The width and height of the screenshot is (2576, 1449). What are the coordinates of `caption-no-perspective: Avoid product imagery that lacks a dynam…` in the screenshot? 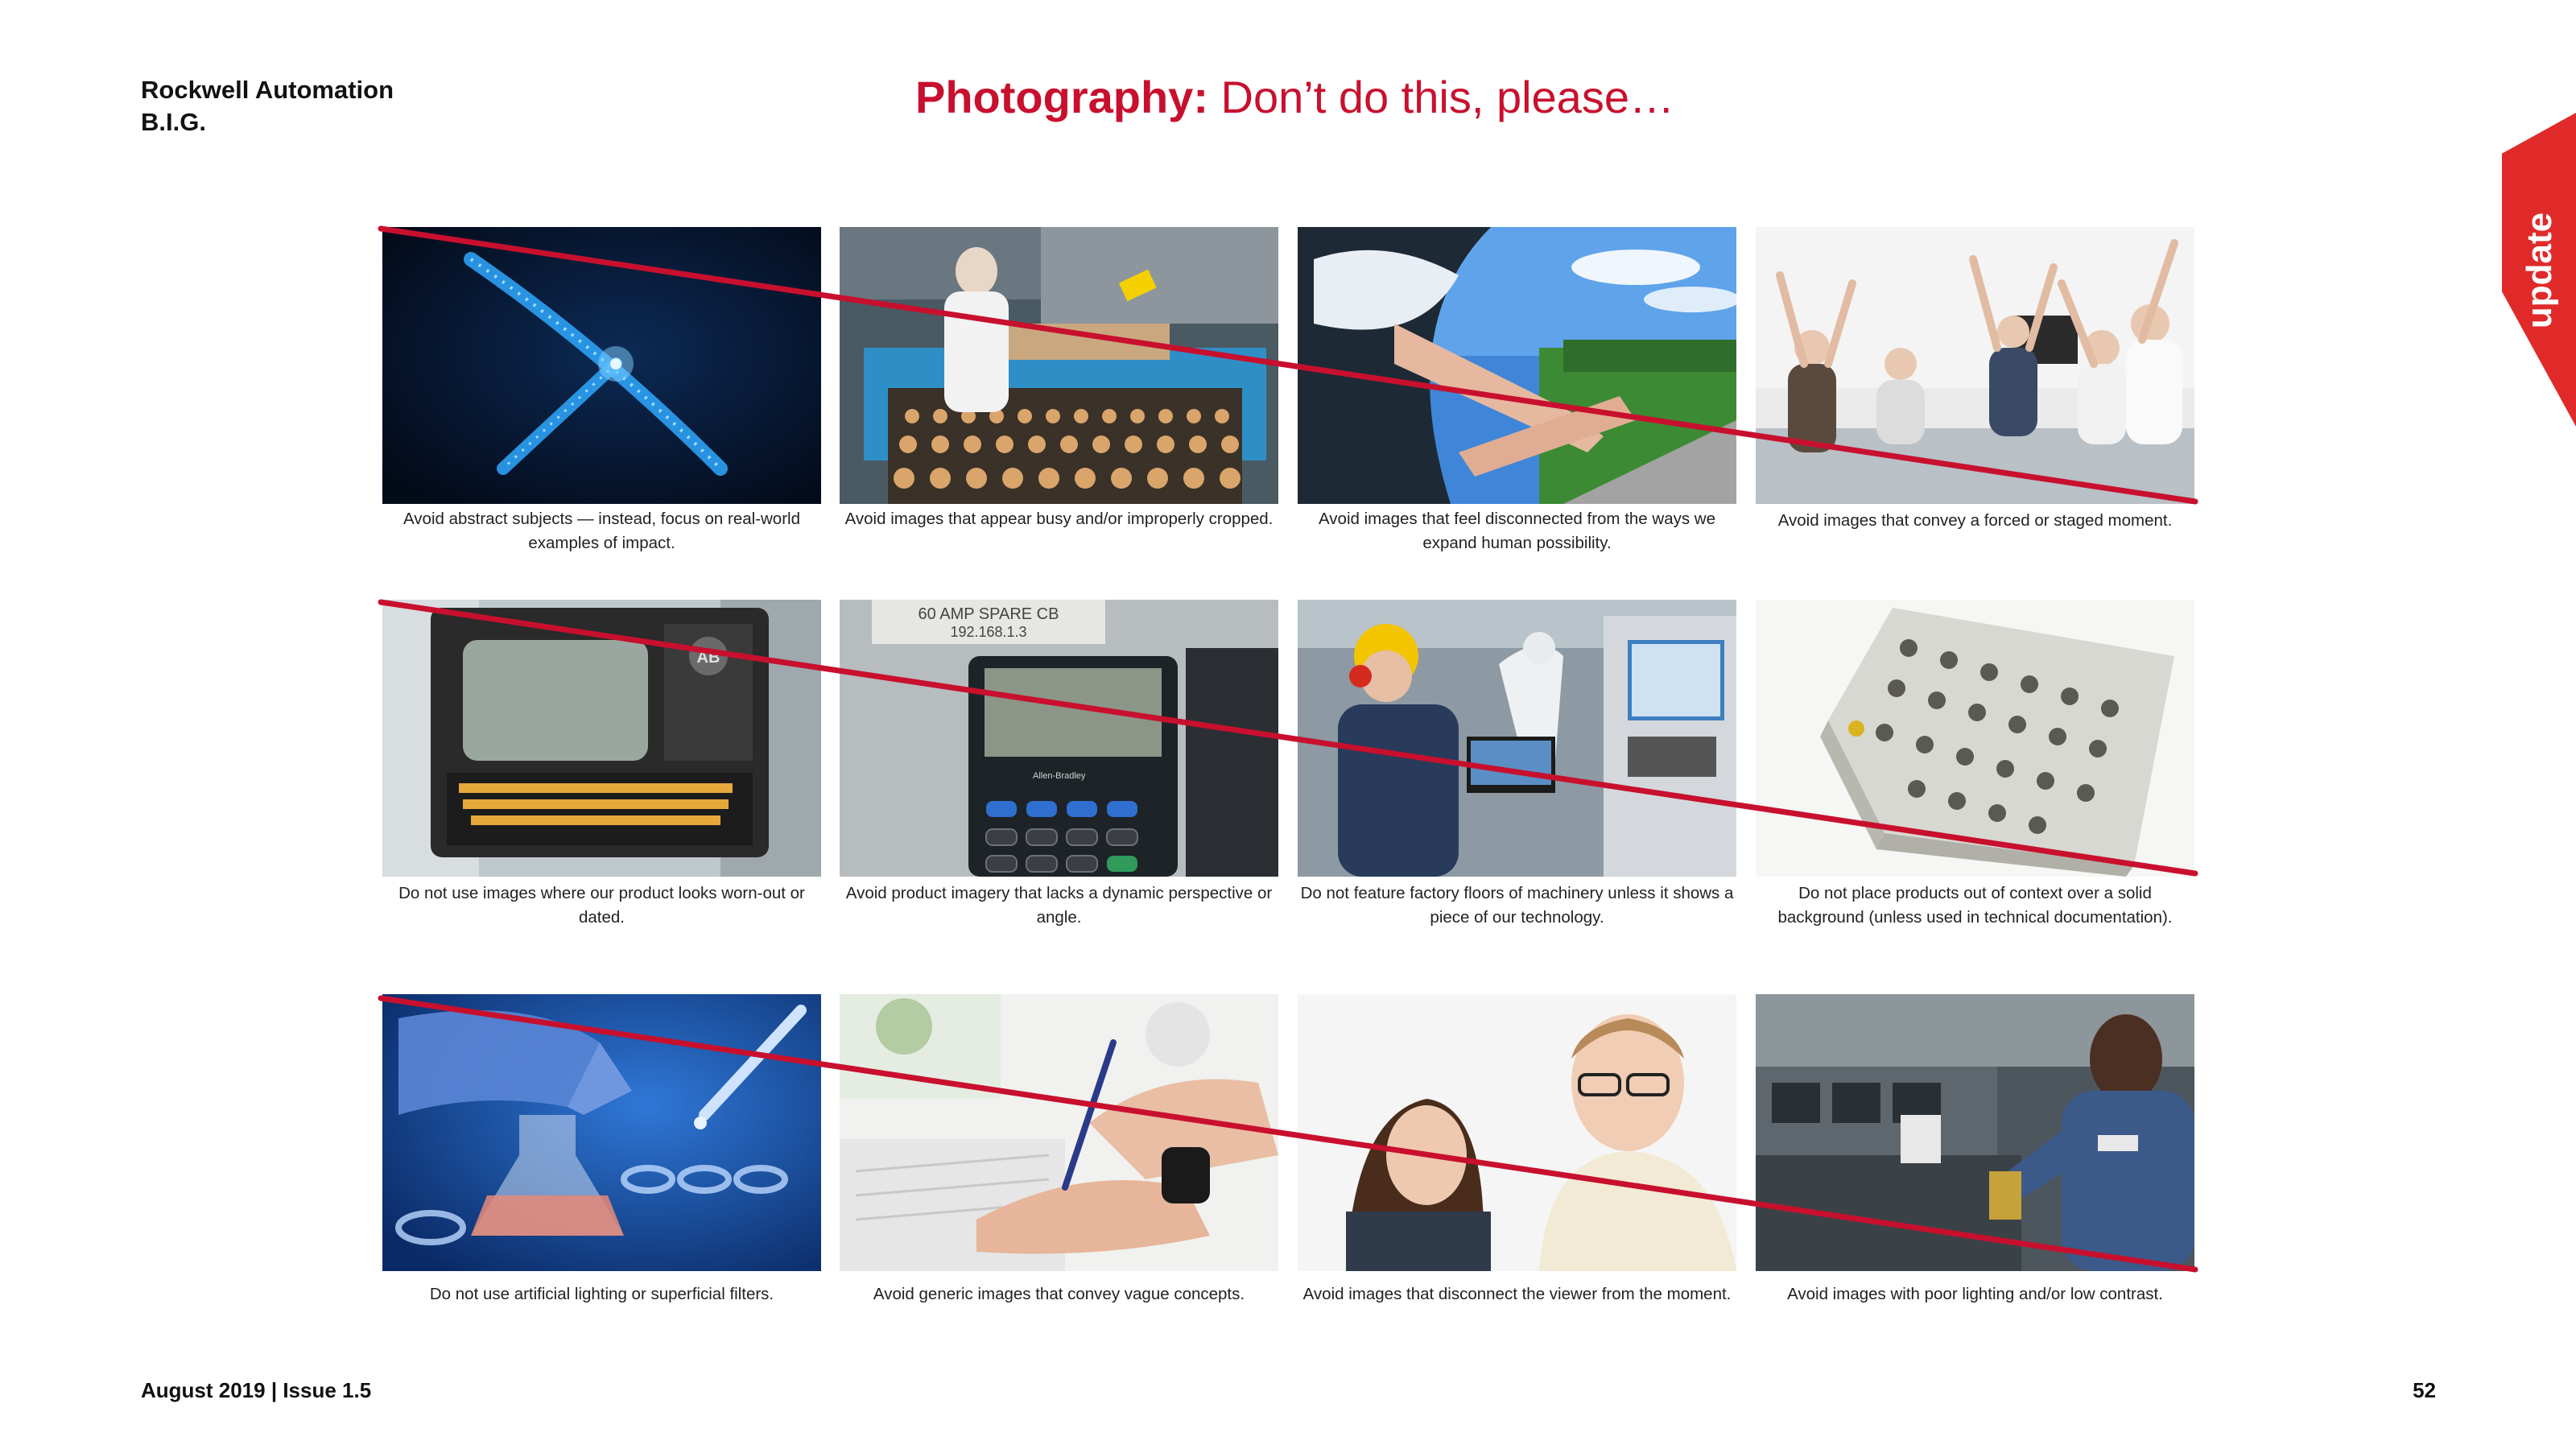 It's located at (1059, 905).